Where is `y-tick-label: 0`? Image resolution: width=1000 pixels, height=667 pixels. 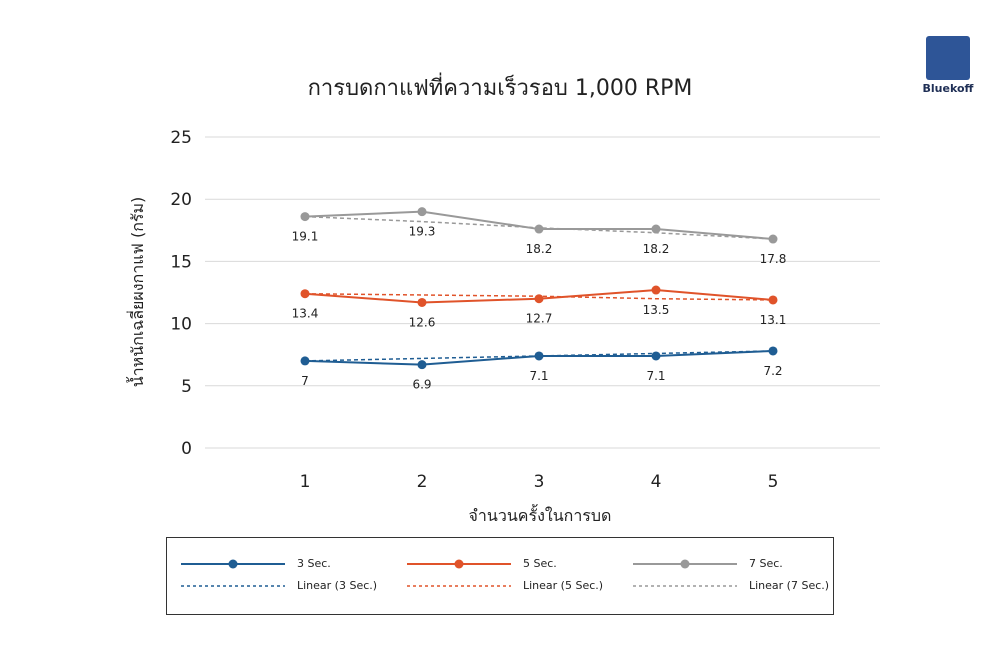 y-tick-label: 0 is located at coordinates (186, 449).